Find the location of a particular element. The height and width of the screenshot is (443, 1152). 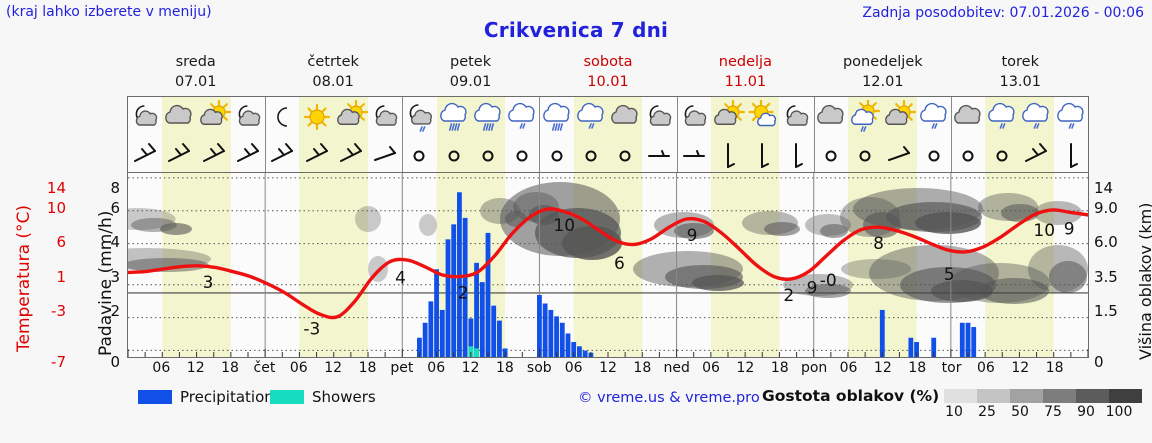

cloud-height-tick-labels: 14 9.0 6.0 3.5 1.5 0 is located at coordinates (1116, 268).